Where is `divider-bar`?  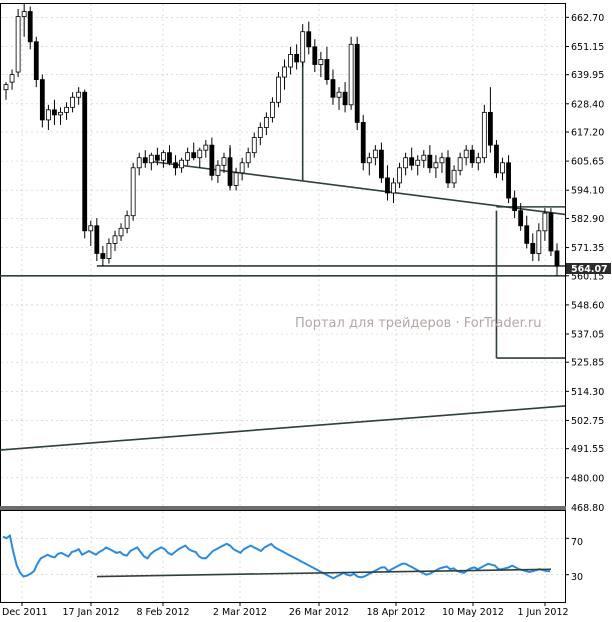
divider-bar is located at coordinates (283, 508).